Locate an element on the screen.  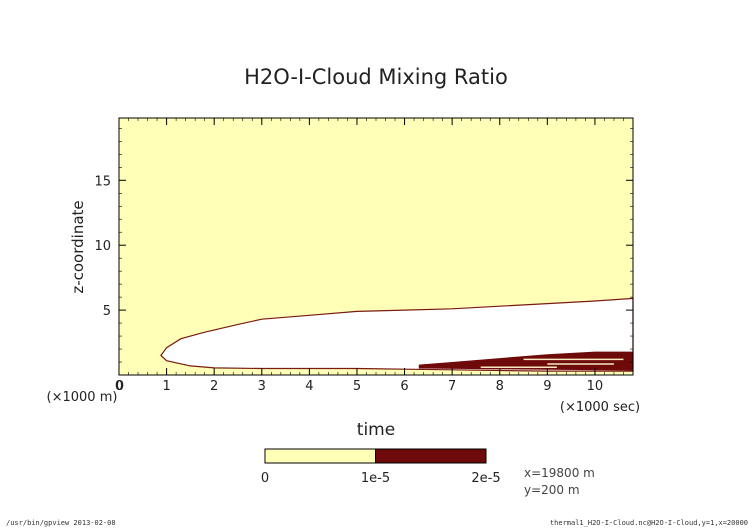
x-axis-label: time is located at coordinates (376, 430).